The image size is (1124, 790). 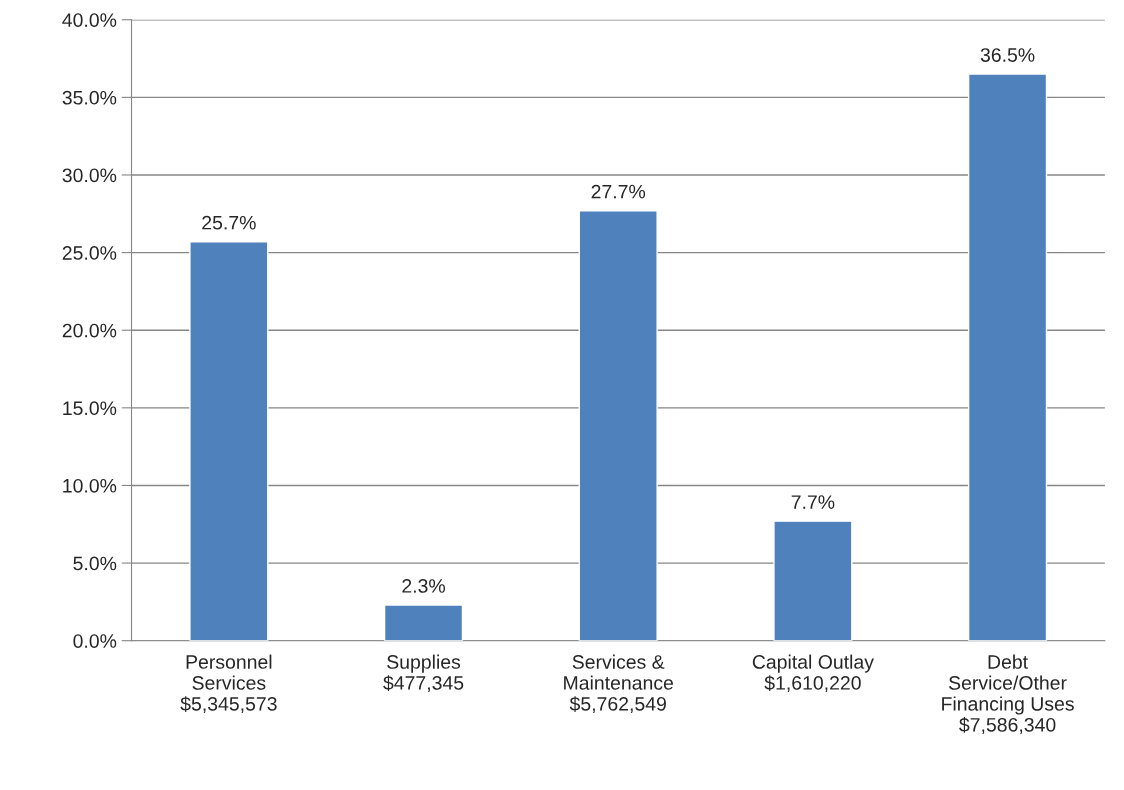 I want to click on data-label: 25.7%, so click(x=229, y=222).